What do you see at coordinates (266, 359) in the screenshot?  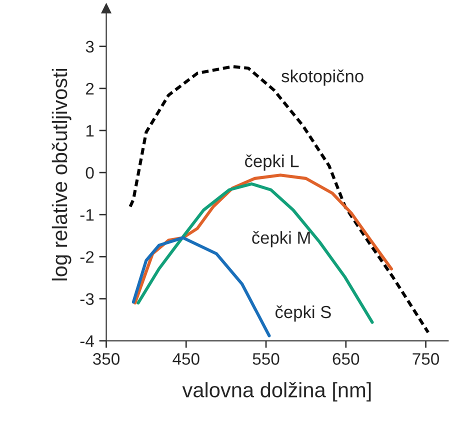 I see `x-tick-label: 550` at bounding box center [266, 359].